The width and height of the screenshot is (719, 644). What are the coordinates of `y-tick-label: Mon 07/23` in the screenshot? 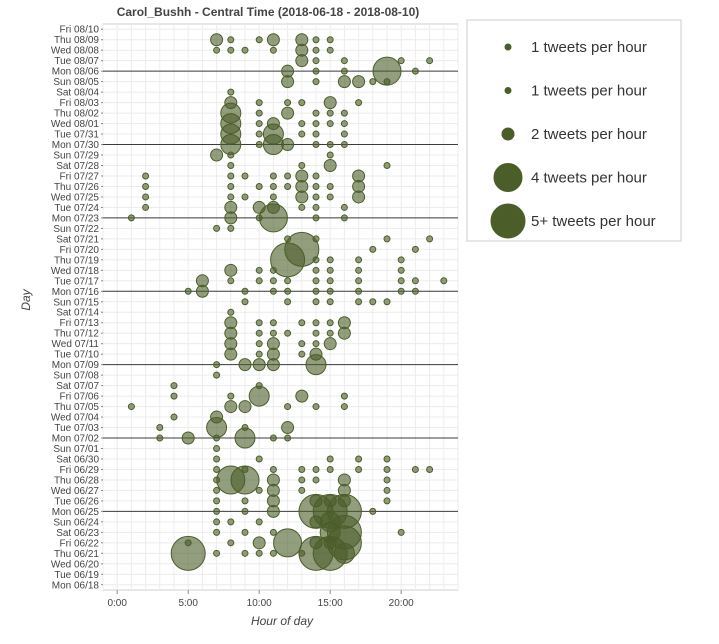 It's located at (76, 218).